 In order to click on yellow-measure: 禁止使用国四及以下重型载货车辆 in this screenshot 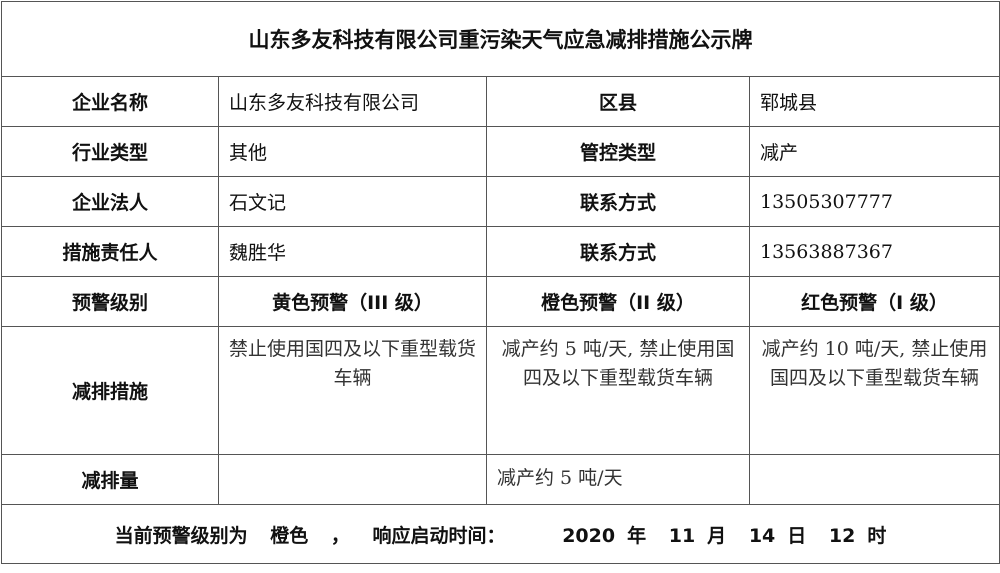, I will do `click(352, 390)`.